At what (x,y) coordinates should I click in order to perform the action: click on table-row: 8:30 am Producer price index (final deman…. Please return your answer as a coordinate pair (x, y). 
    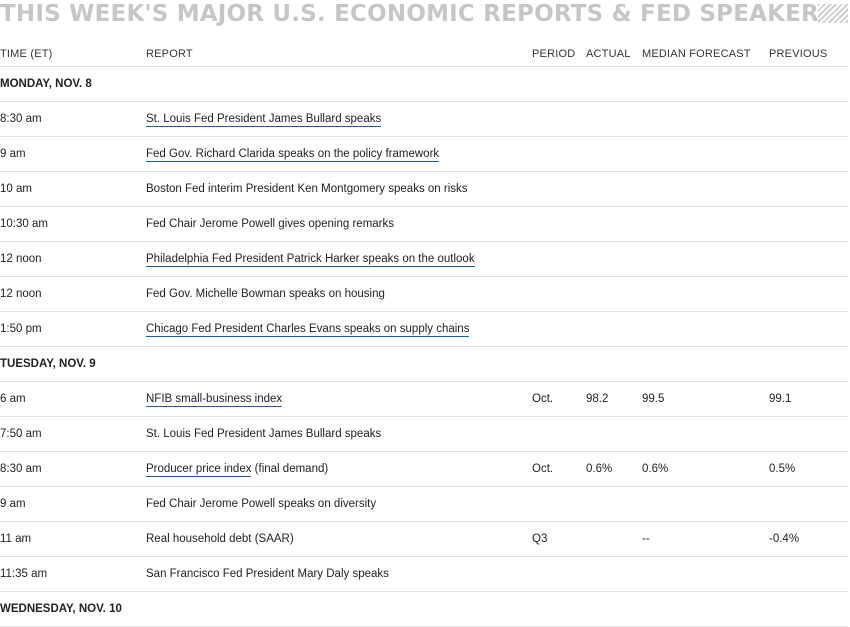
    Looking at the image, I should click on (424, 469).